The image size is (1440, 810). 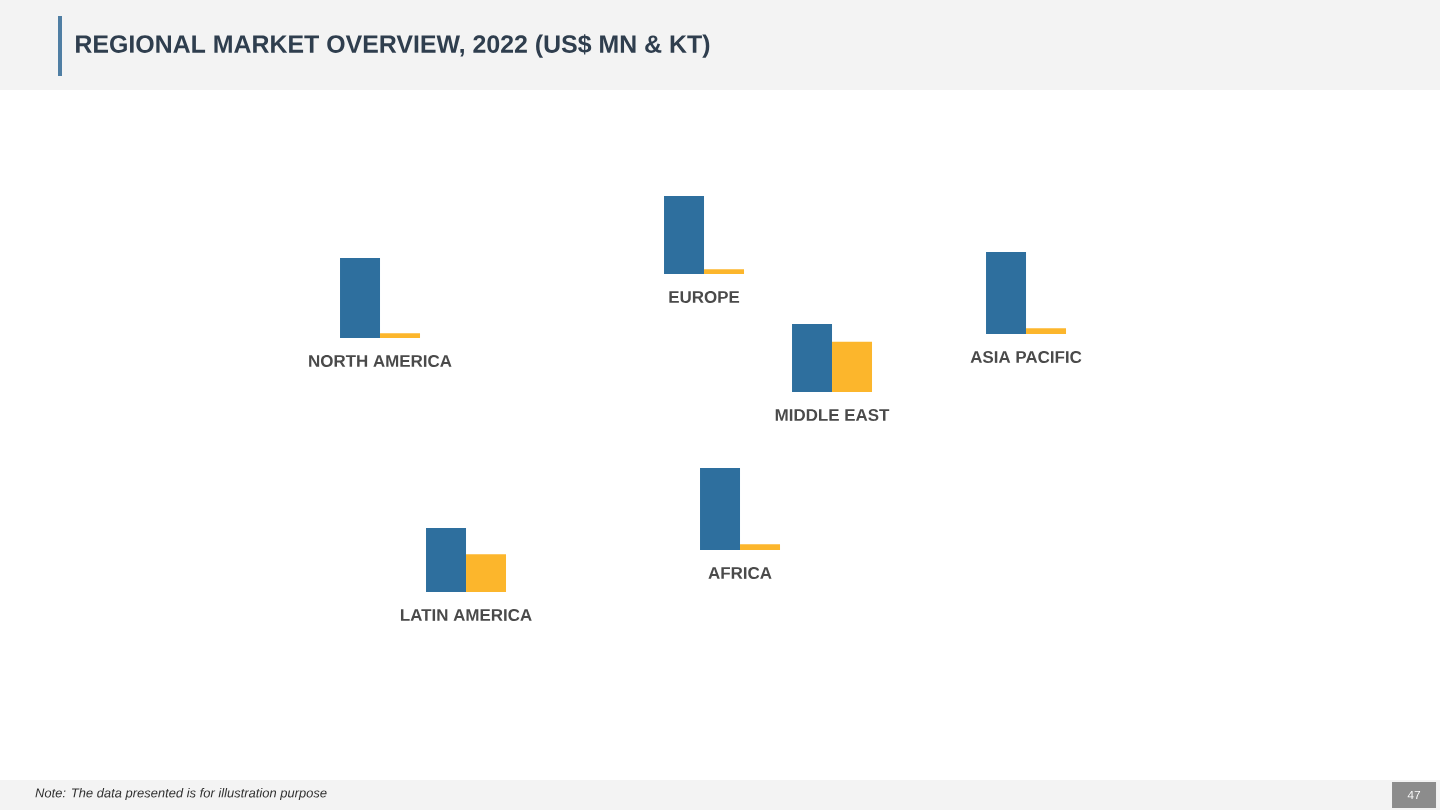 What do you see at coordinates (740, 573) in the screenshot?
I see `x-tick-label: AFRICA` at bounding box center [740, 573].